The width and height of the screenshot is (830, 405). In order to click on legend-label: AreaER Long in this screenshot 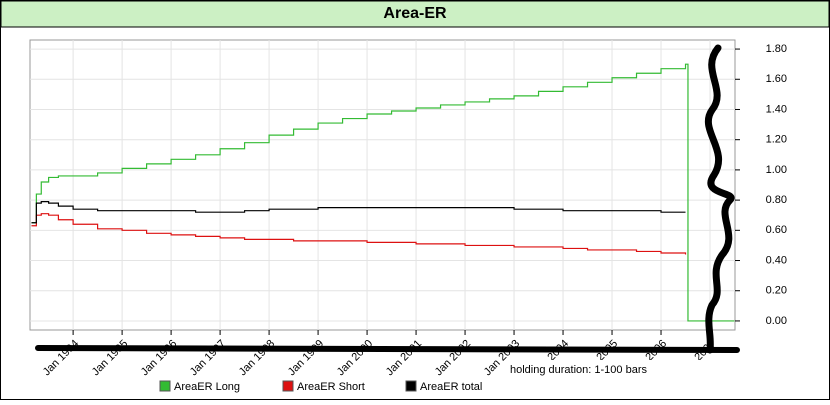, I will do `click(207, 387)`.